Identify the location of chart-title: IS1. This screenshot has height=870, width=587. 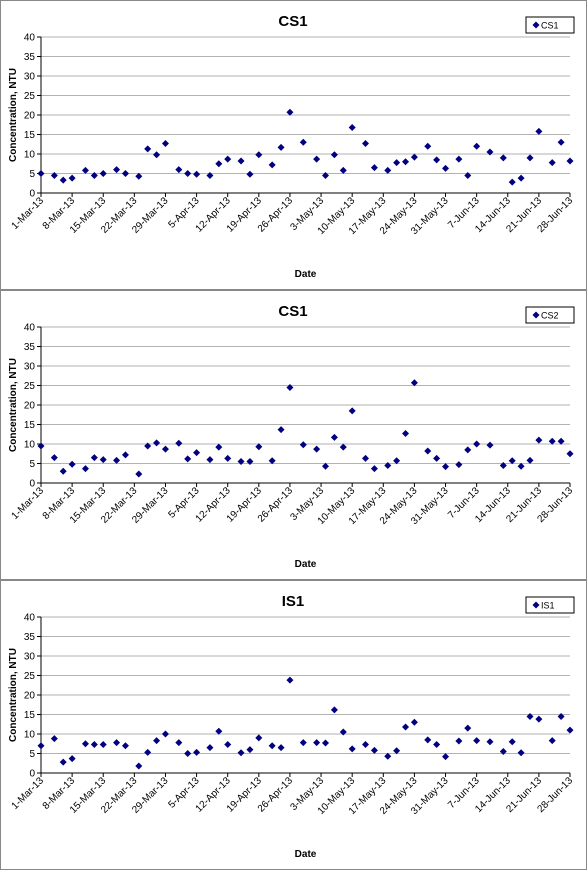
(293, 601).